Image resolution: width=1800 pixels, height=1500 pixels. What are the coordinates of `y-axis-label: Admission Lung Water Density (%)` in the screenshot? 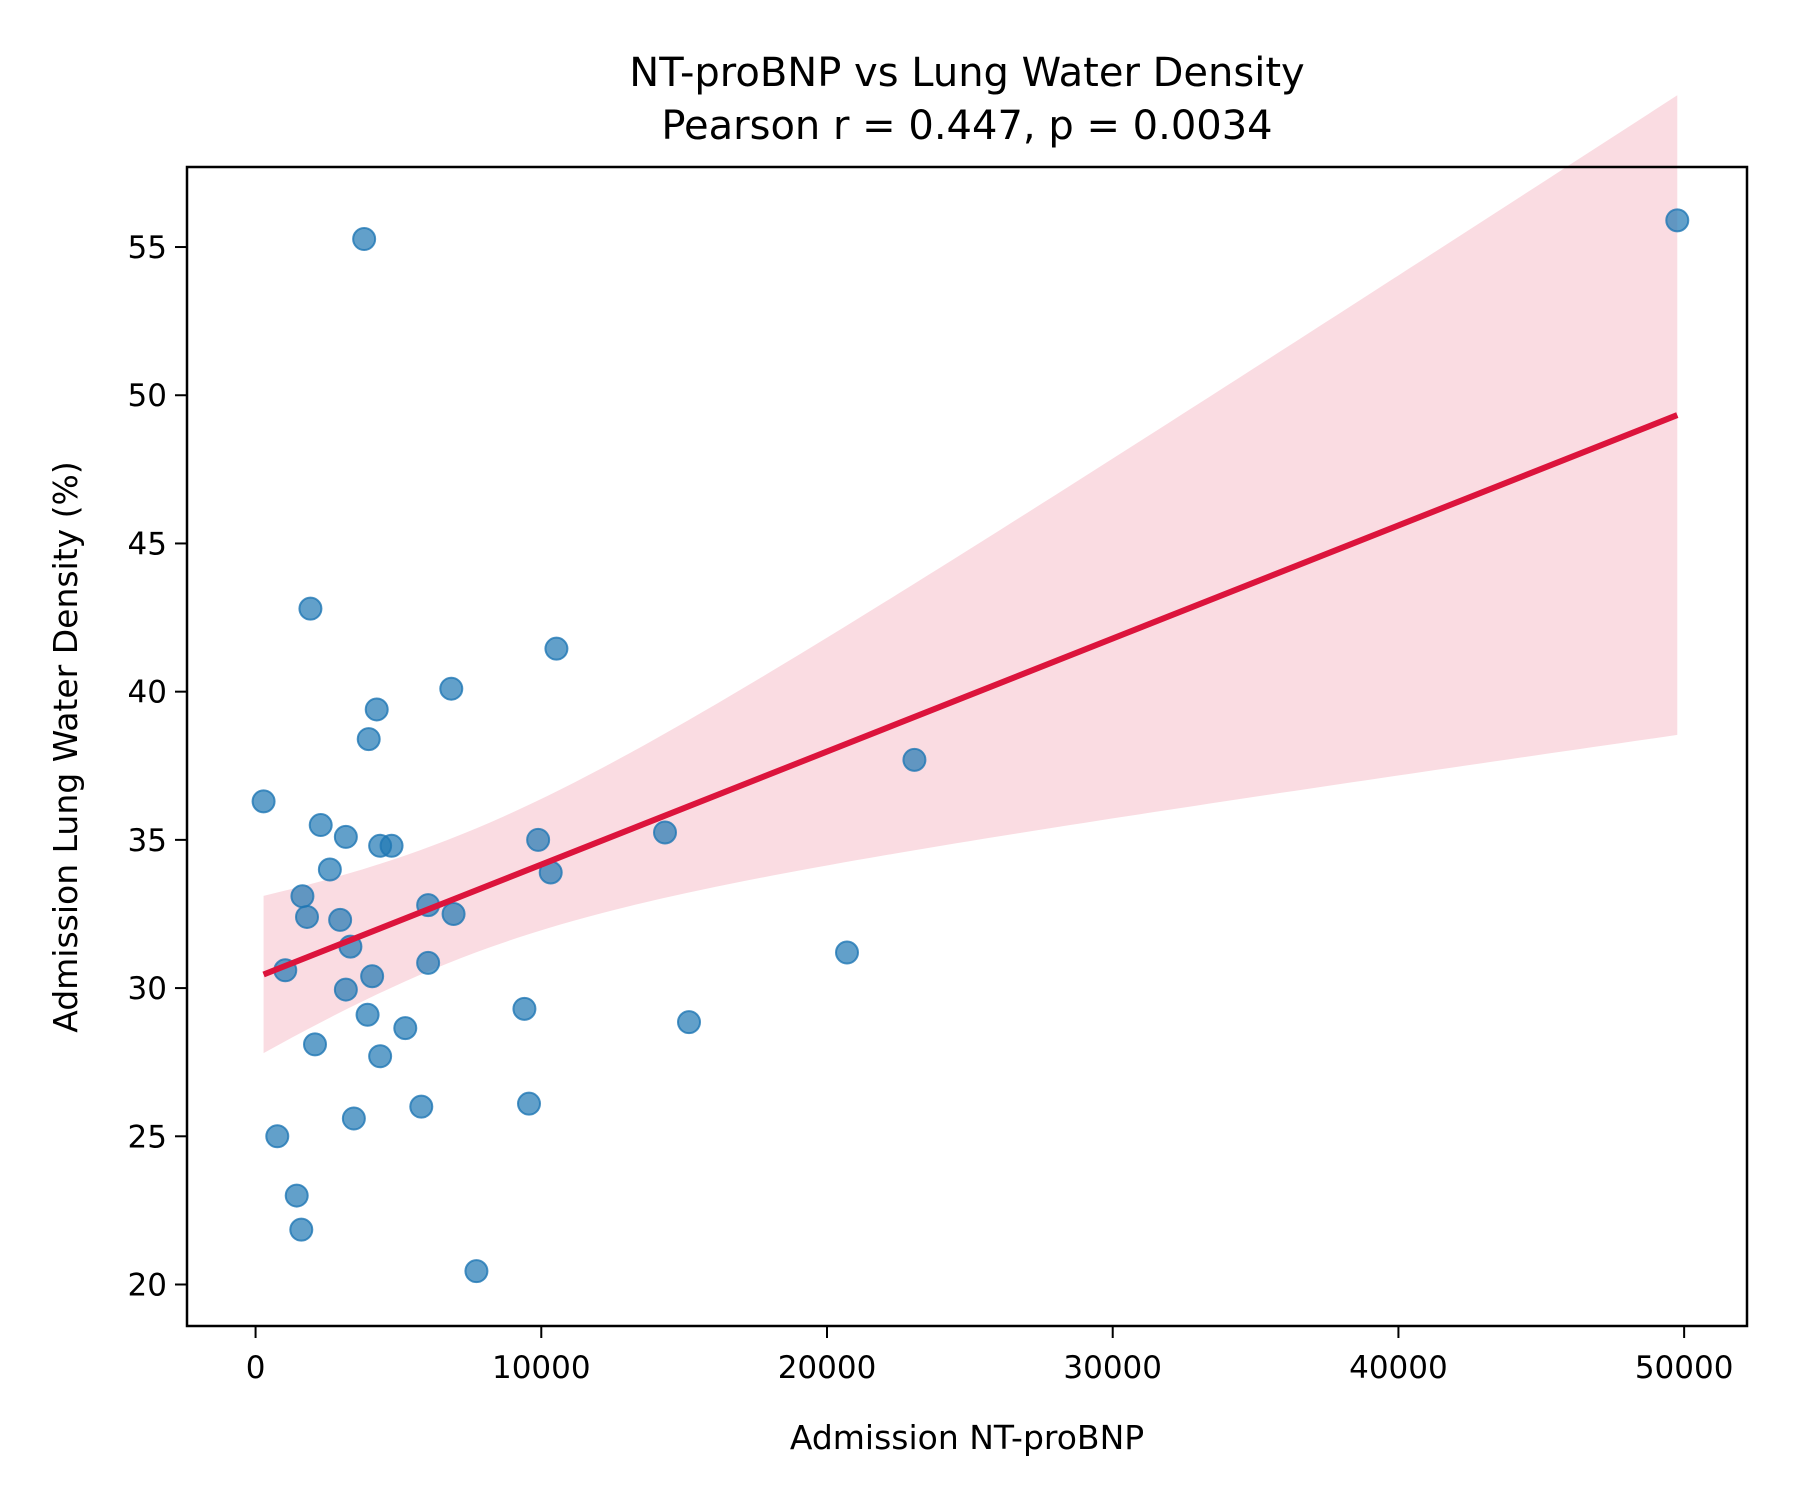 It's located at (65, 747).